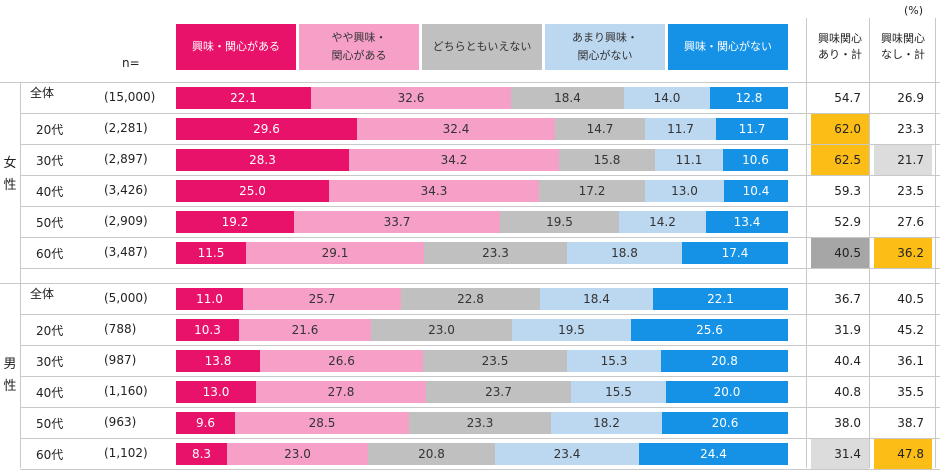 Image resolution: width=940 pixels, height=470 pixels. Describe the element at coordinates (596, 299) in the screenshot. I see `bar-segment-4: 18.4` at that location.